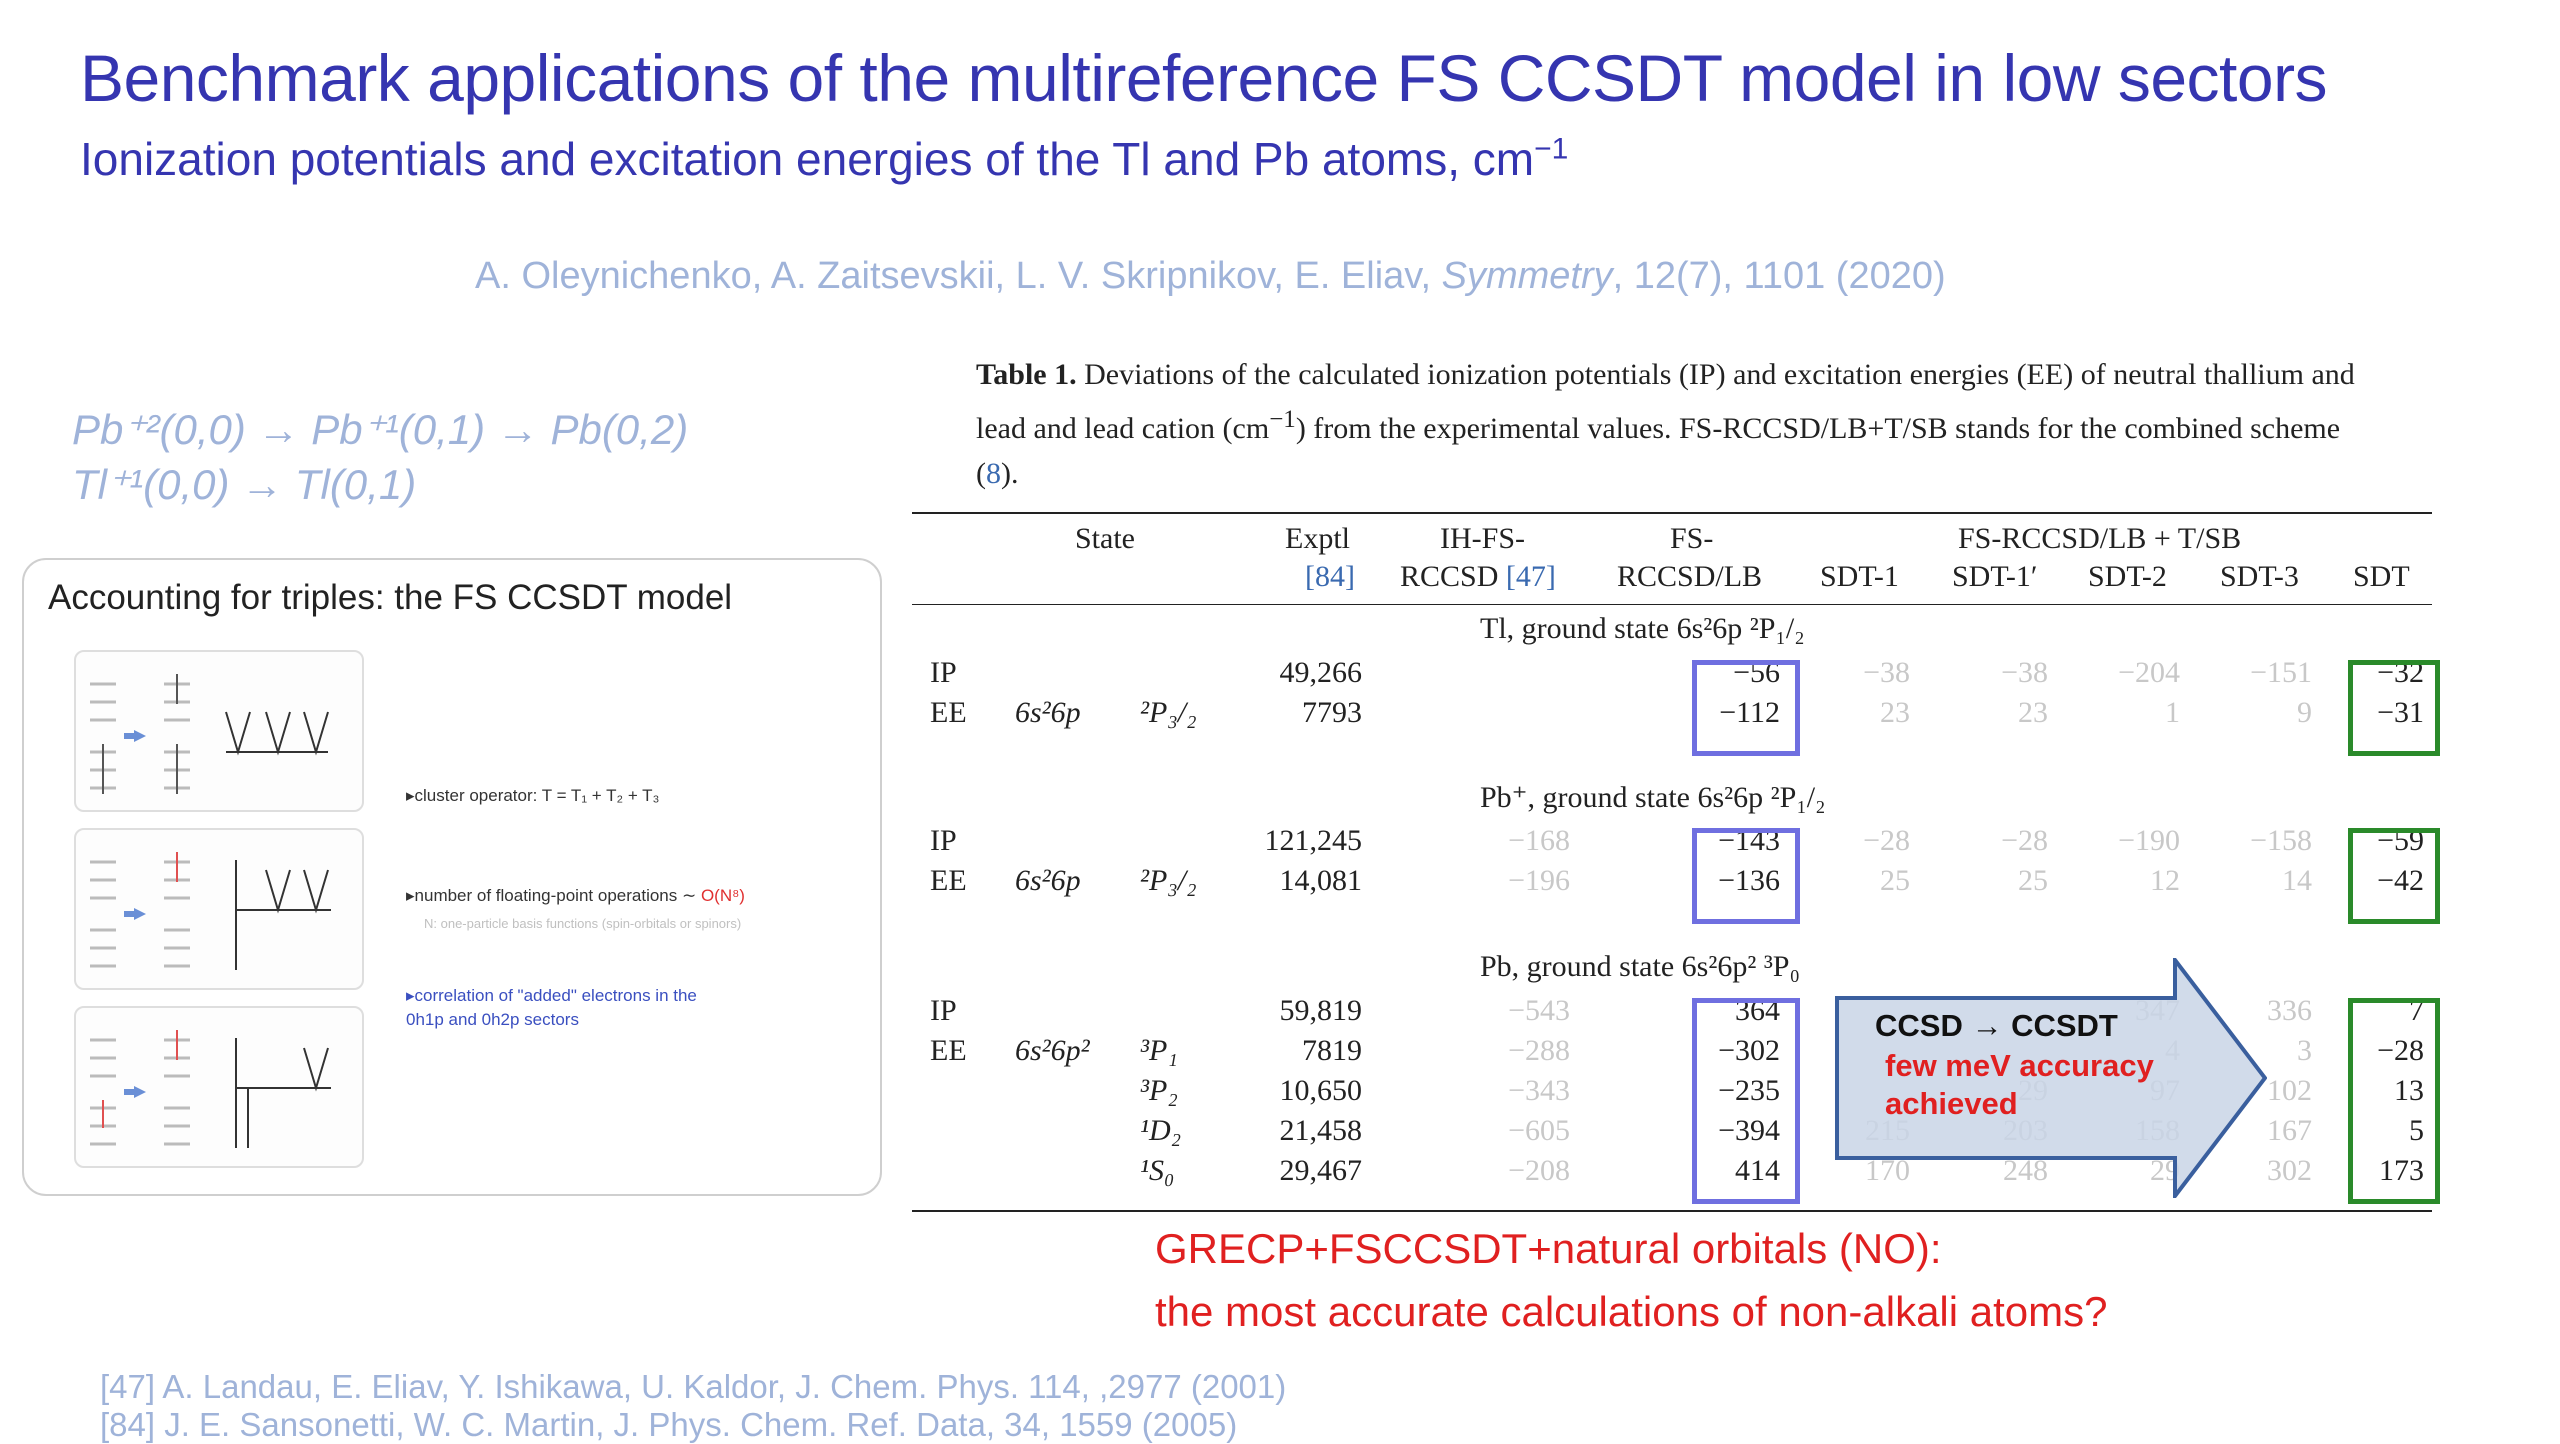 The height and width of the screenshot is (1444, 2560). What do you see at coordinates (1161, 1130) in the screenshot?
I see `table-cell-term: ¹D₂` at bounding box center [1161, 1130].